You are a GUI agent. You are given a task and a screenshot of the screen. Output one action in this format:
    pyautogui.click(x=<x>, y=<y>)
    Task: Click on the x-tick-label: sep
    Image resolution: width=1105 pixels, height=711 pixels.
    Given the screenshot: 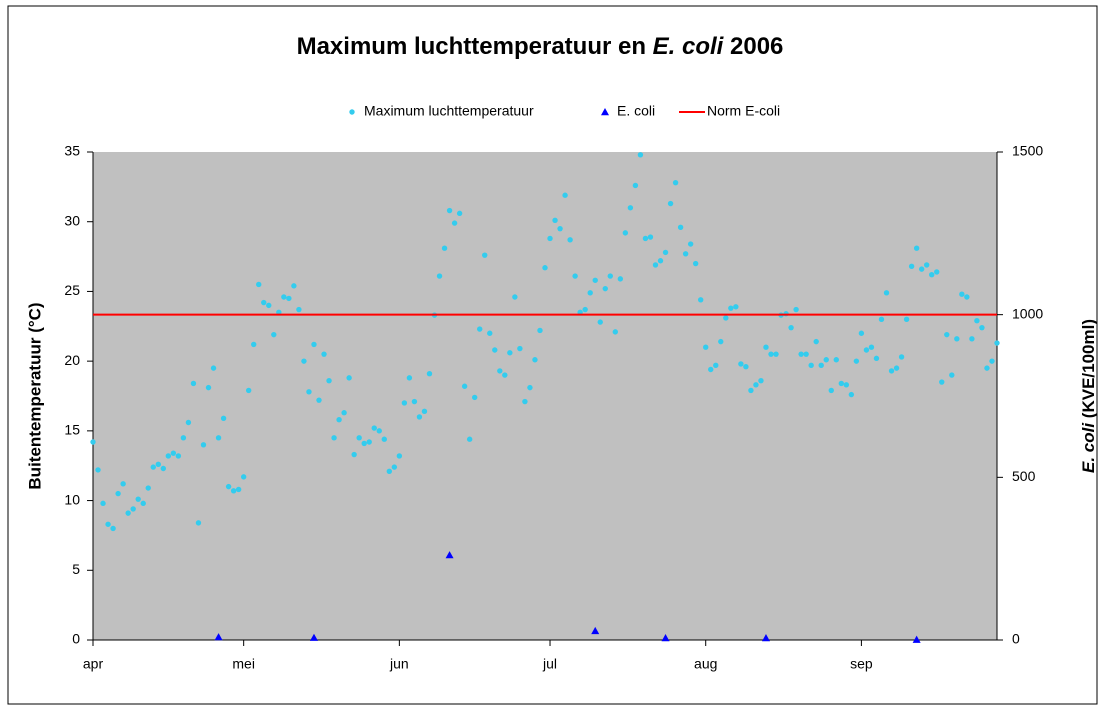 What is the action you would take?
    pyautogui.click(x=861, y=664)
    